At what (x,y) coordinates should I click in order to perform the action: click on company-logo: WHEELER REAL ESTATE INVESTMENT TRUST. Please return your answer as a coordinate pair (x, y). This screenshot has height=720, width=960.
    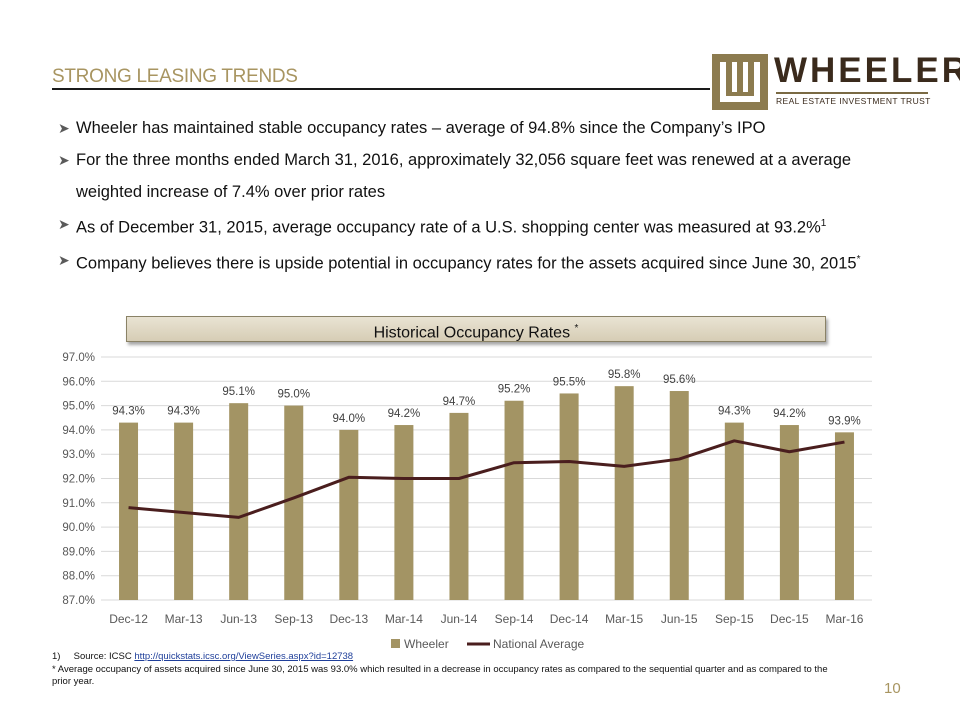
    Looking at the image, I should click on (836, 83).